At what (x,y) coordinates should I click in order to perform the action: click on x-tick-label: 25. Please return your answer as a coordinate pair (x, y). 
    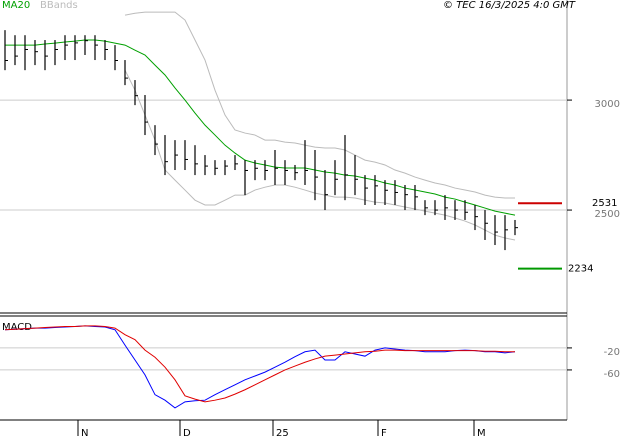
    Looking at the image, I should click on (282, 433).